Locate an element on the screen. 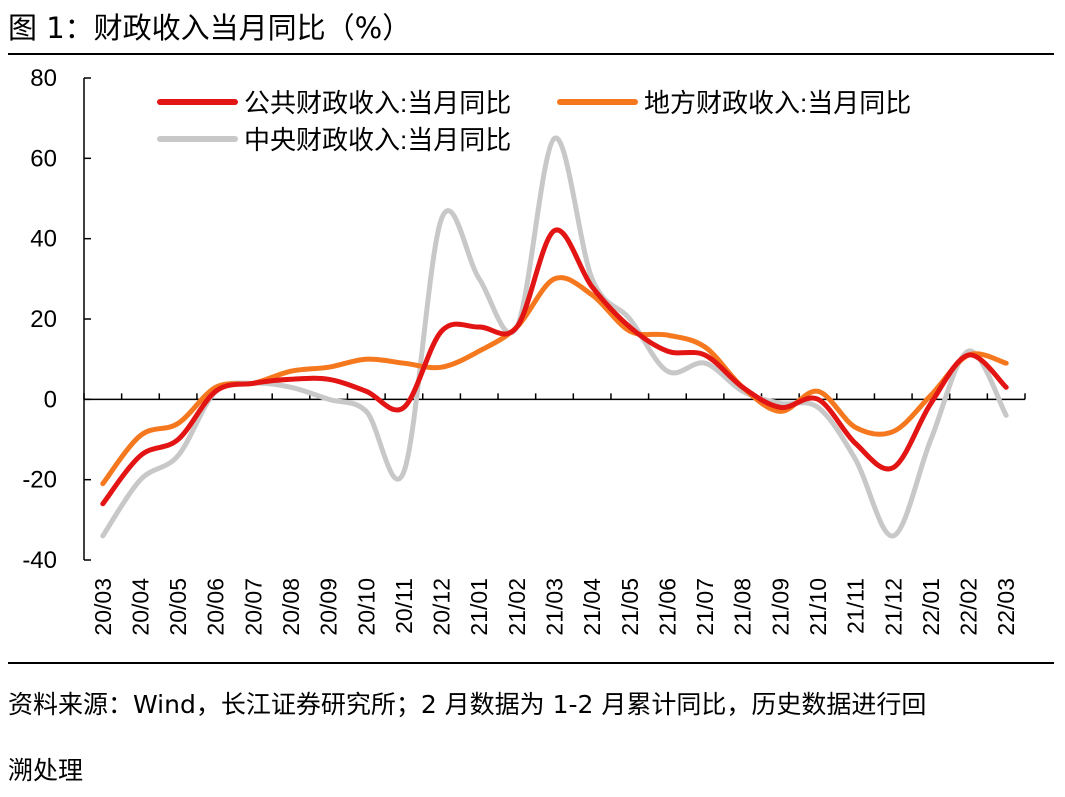 This screenshot has width=1065, height=797. y-tick-label: 80 is located at coordinates (43, 78).